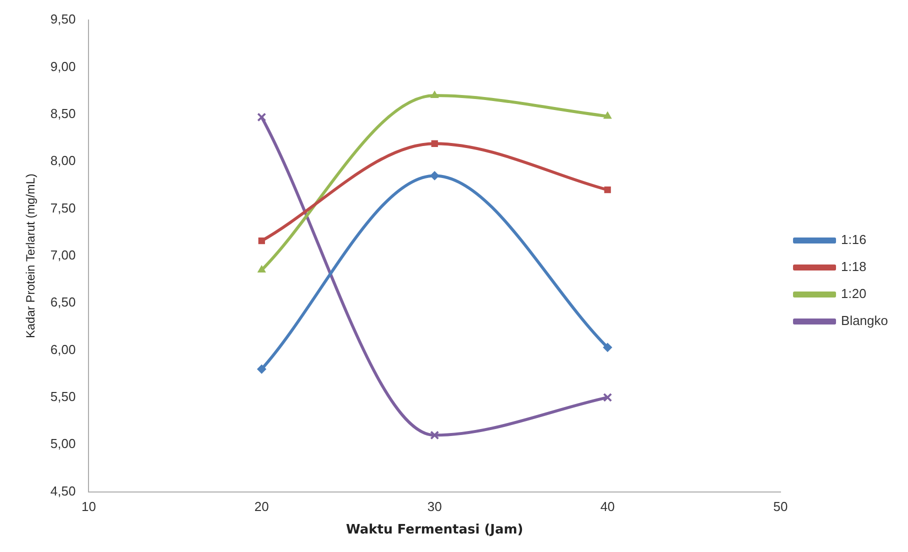  What do you see at coordinates (434, 506) in the screenshot?
I see `x-tick-label: 30` at bounding box center [434, 506].